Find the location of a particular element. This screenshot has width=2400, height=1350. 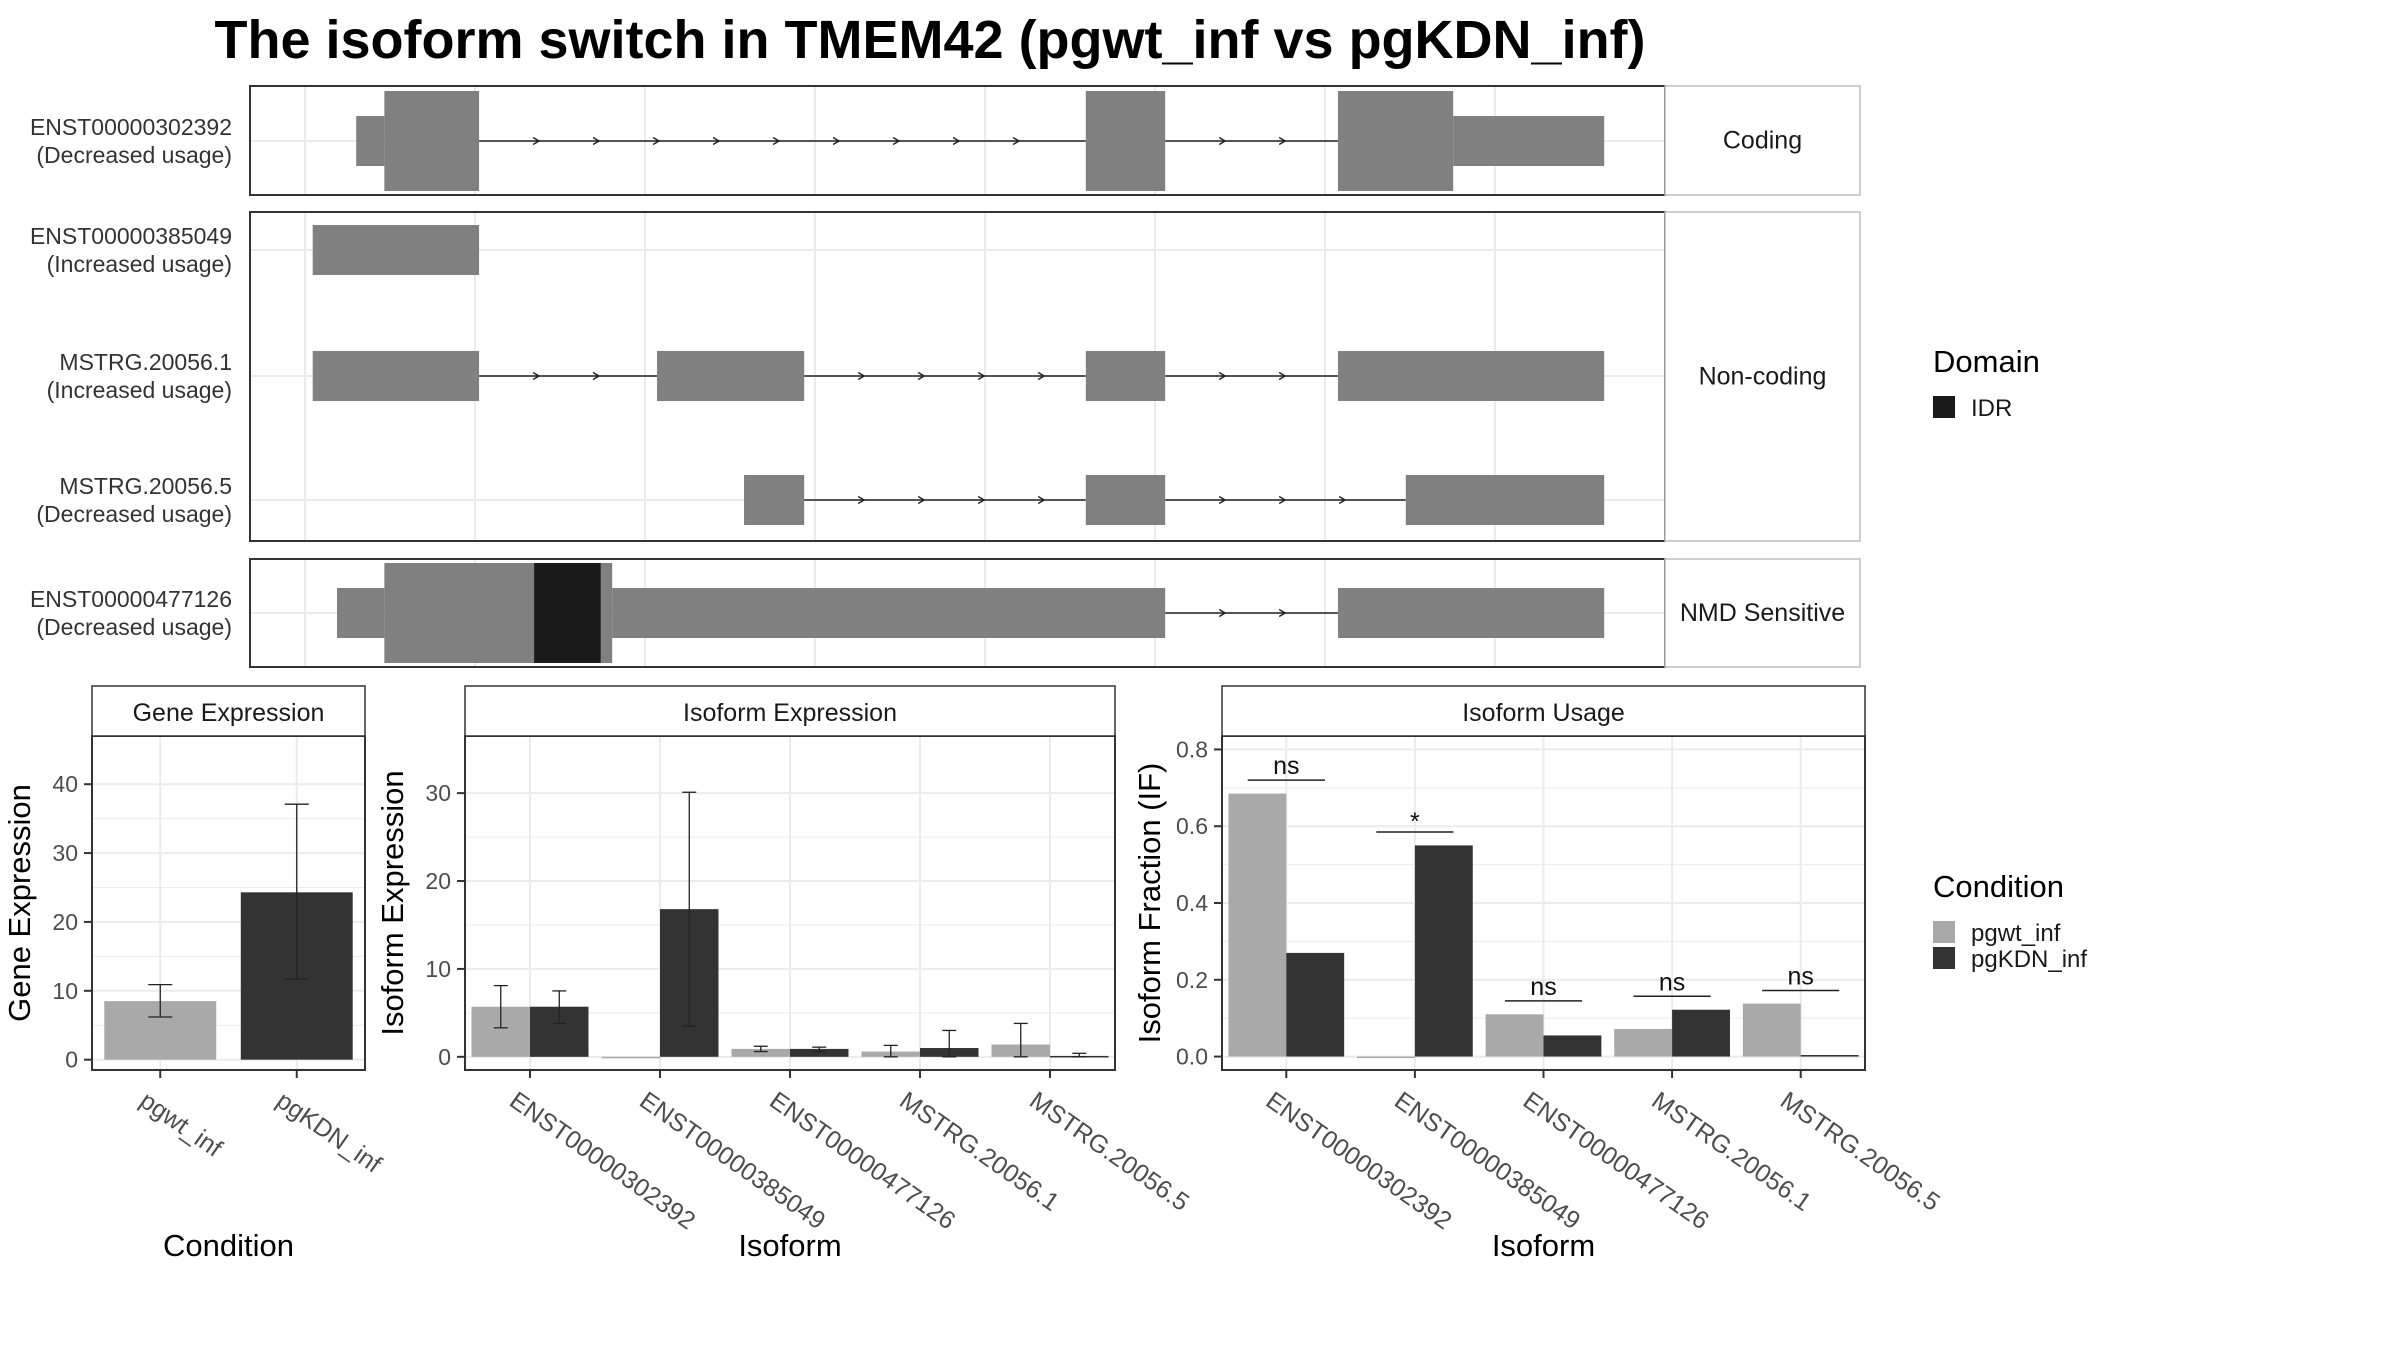

x-tick-label: pgwt_inf is located at coordinates (181, 1124).